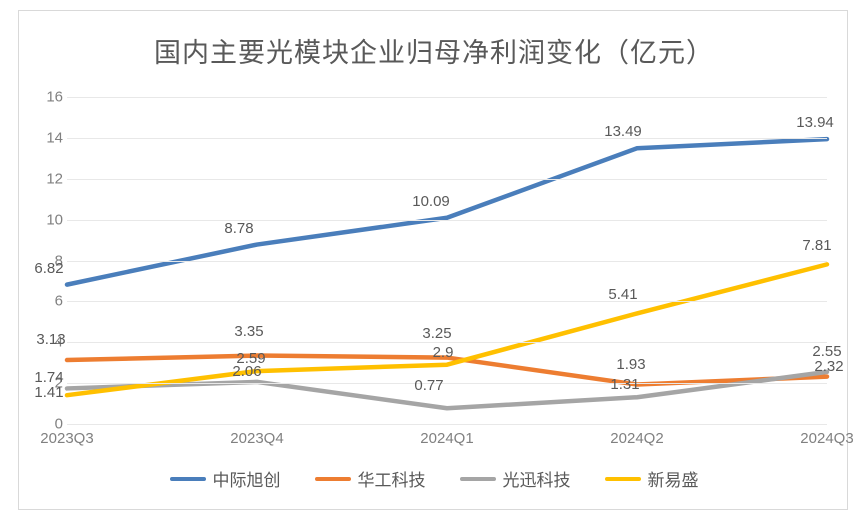 This screenshot has height=523, width=868. Describe the element at coordinates (623, 132) in the screenshot. I see `data-point-label: 13.49` at that location.